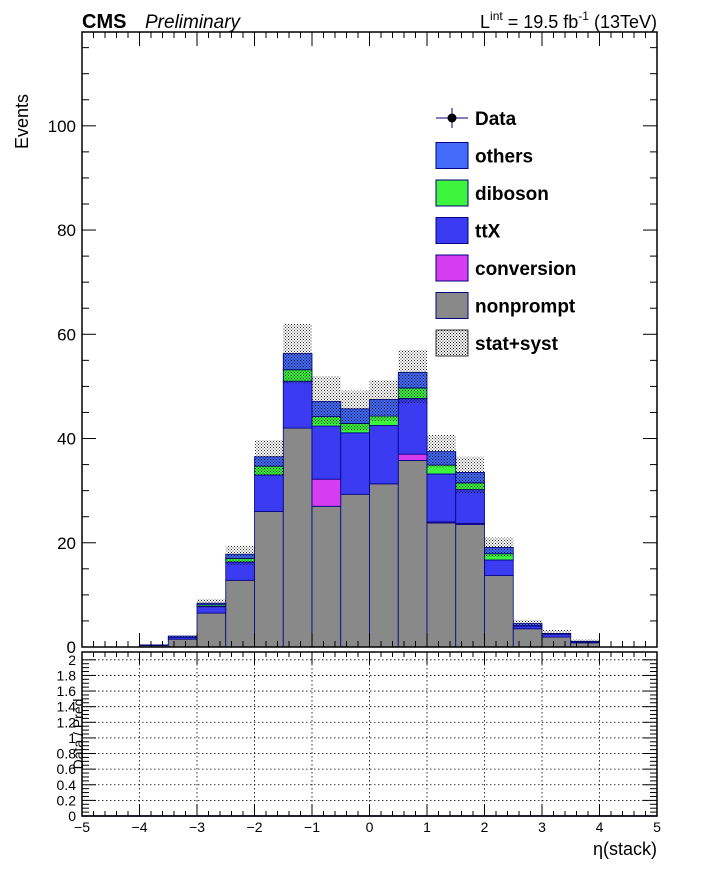 The width and height of the screenshot is (716, 872). Describe the element at coordinates (193, 22) in the screenshot. I see `status-label: Preliminary` at that location.